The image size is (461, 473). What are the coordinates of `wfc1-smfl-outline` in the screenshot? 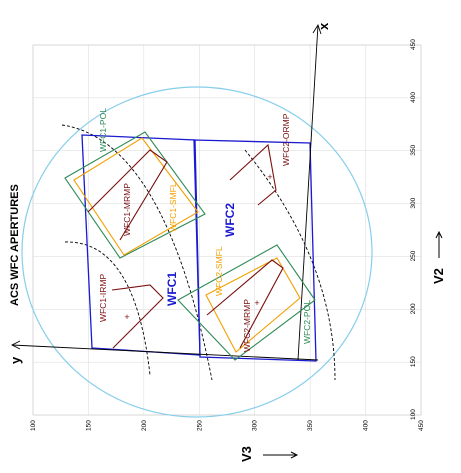 It's located at (136, 196).